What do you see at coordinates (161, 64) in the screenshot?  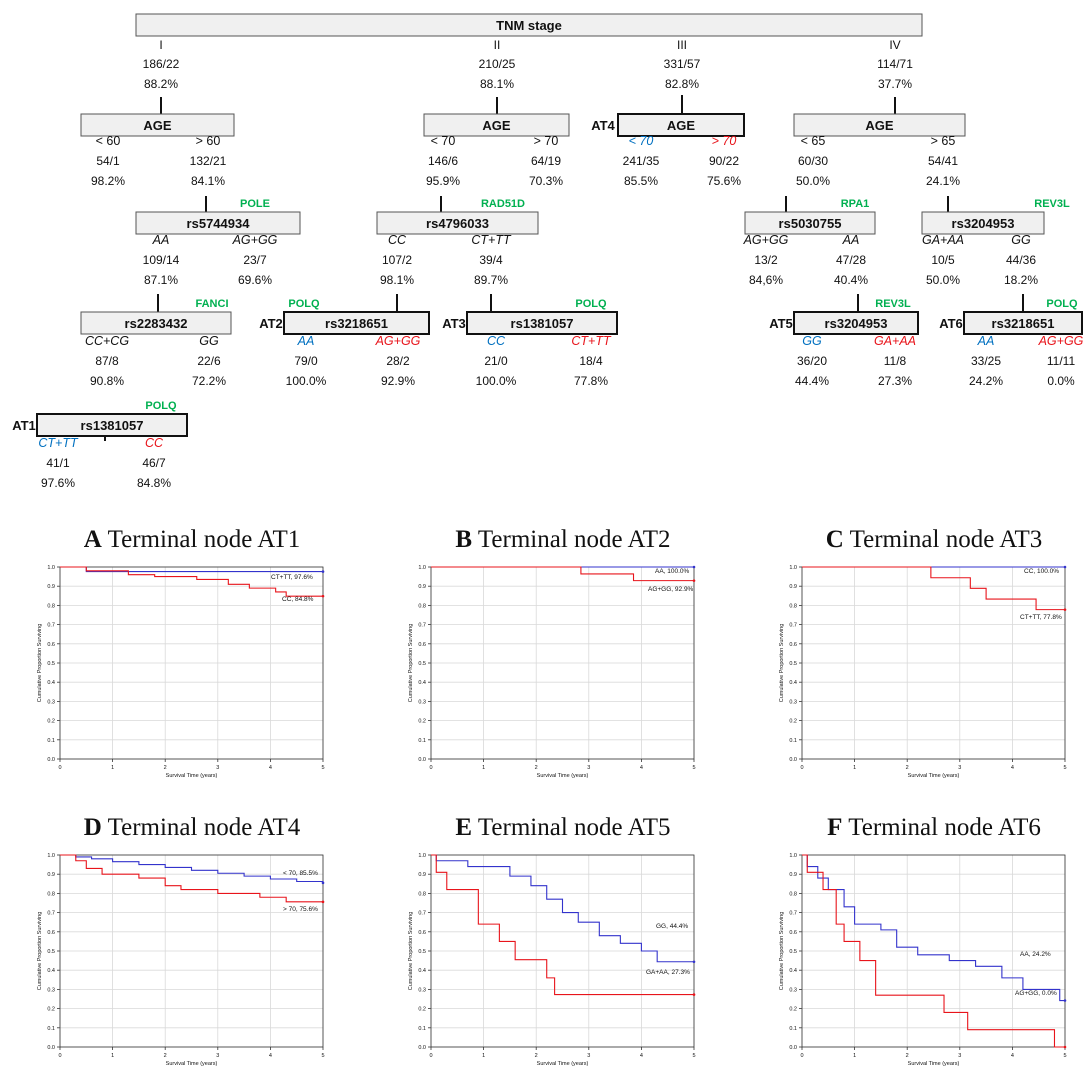 I see `stage-count: 186/22` at bounding box center [161, 64].